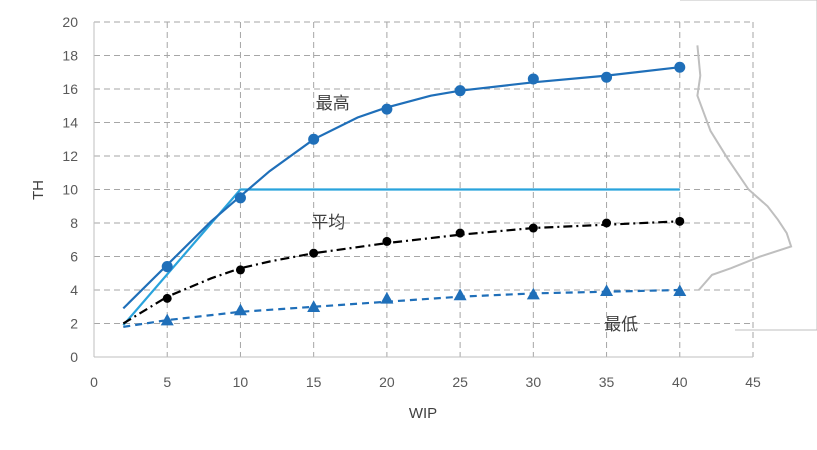  I want to click on series-annotation: 最高, so click(333, 104).